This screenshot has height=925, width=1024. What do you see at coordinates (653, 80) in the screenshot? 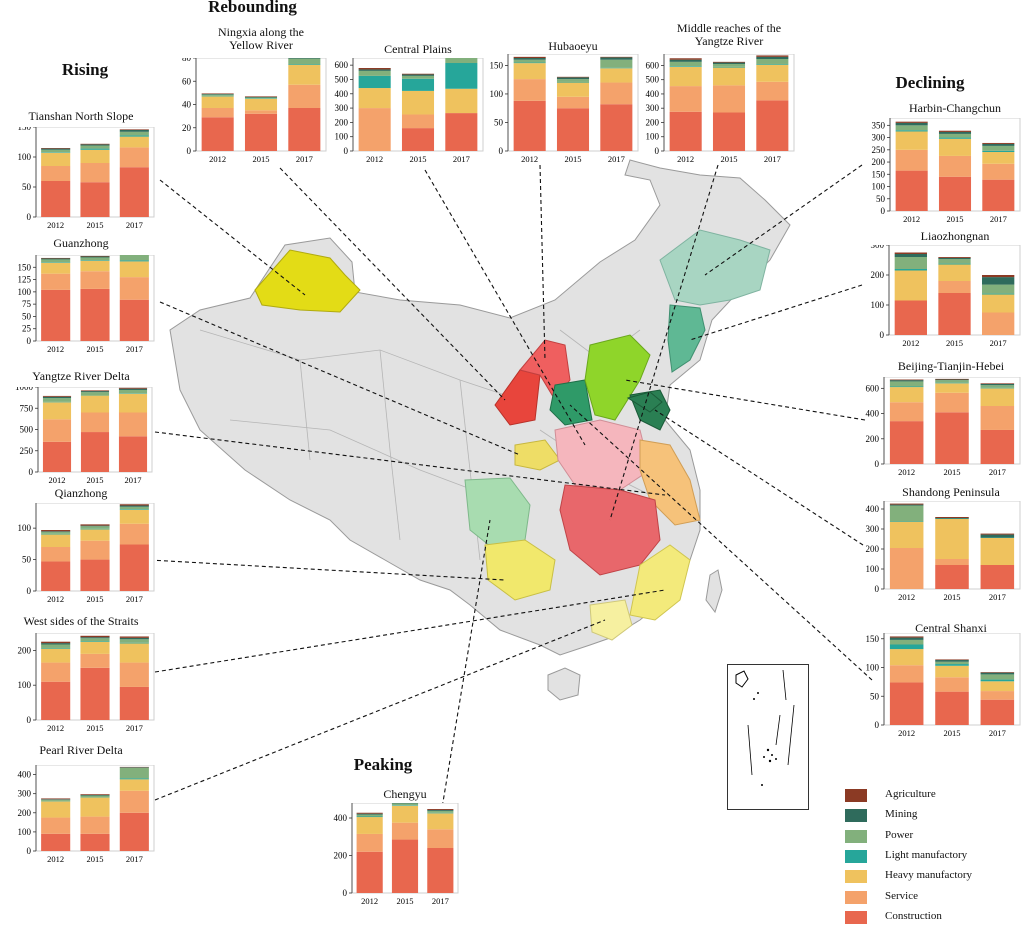
I see `y-tick-label: 500` at bounding box center [653, 80].